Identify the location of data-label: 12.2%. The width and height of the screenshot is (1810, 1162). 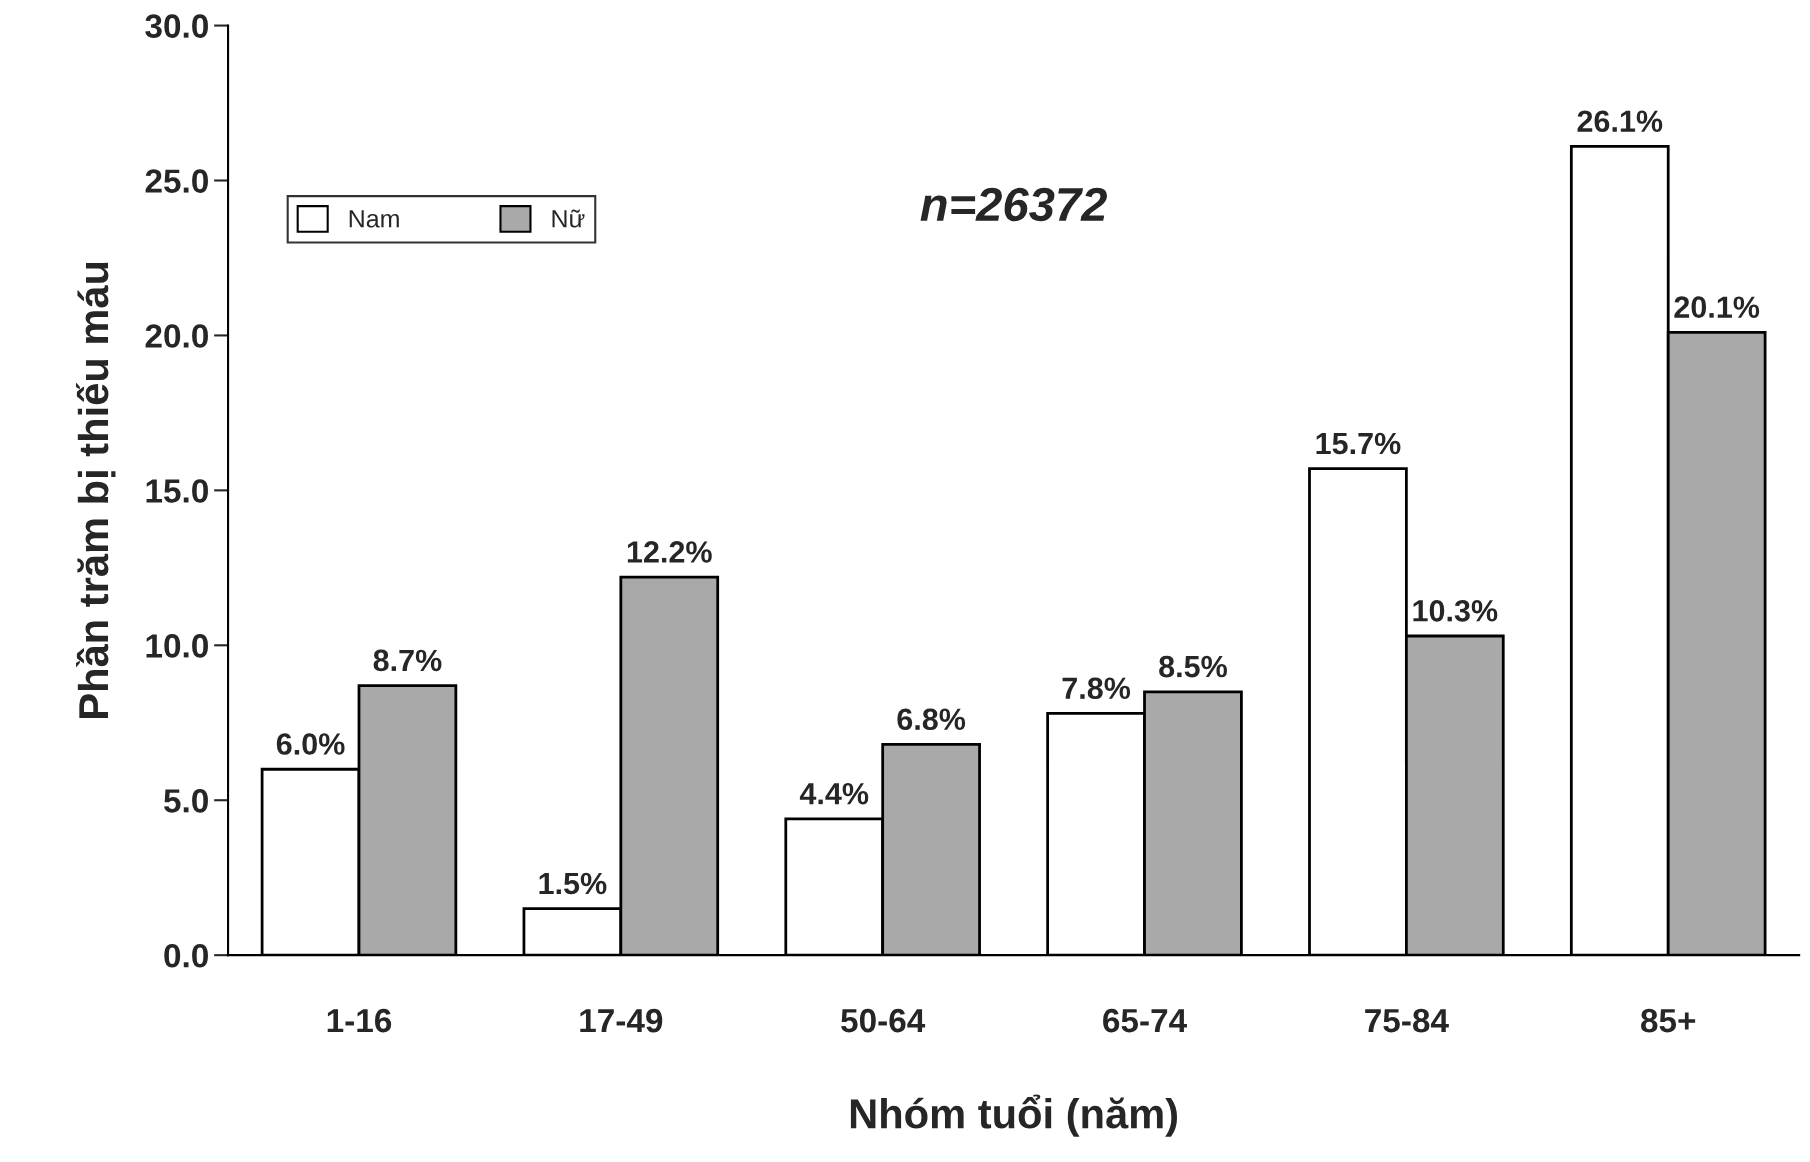
(669, 552).